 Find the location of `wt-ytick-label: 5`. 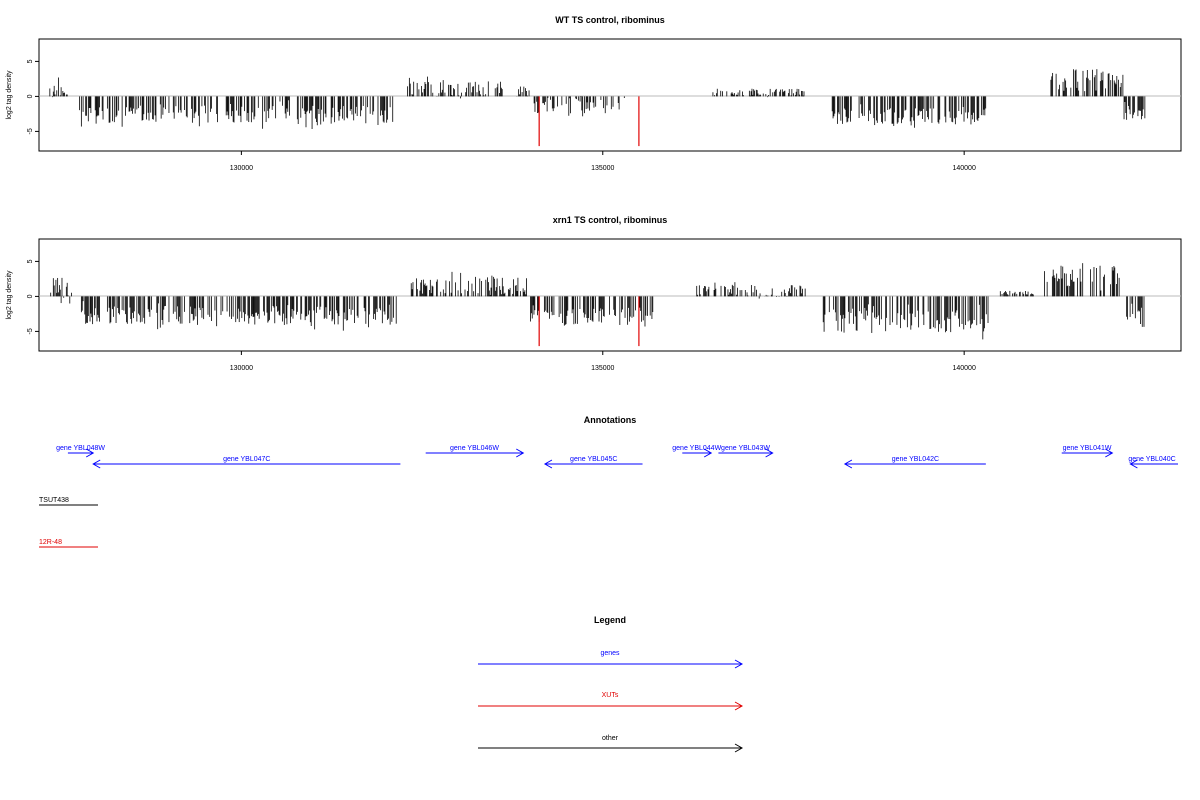

wt-ytick-label: 5 is located at coordinates (30, 61).